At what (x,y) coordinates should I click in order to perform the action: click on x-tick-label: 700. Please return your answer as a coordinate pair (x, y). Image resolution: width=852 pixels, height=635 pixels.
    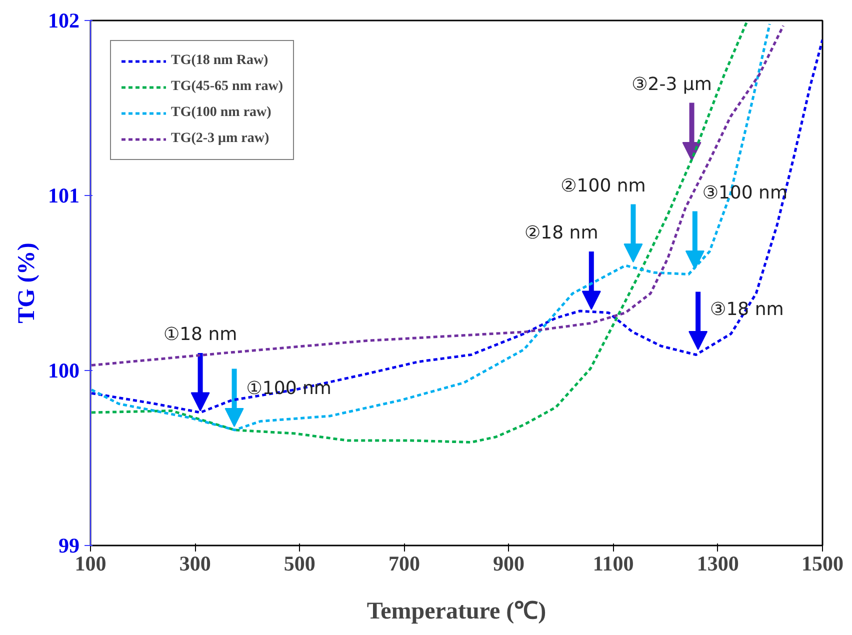
    Looking at the image, I should click on (404, 564).